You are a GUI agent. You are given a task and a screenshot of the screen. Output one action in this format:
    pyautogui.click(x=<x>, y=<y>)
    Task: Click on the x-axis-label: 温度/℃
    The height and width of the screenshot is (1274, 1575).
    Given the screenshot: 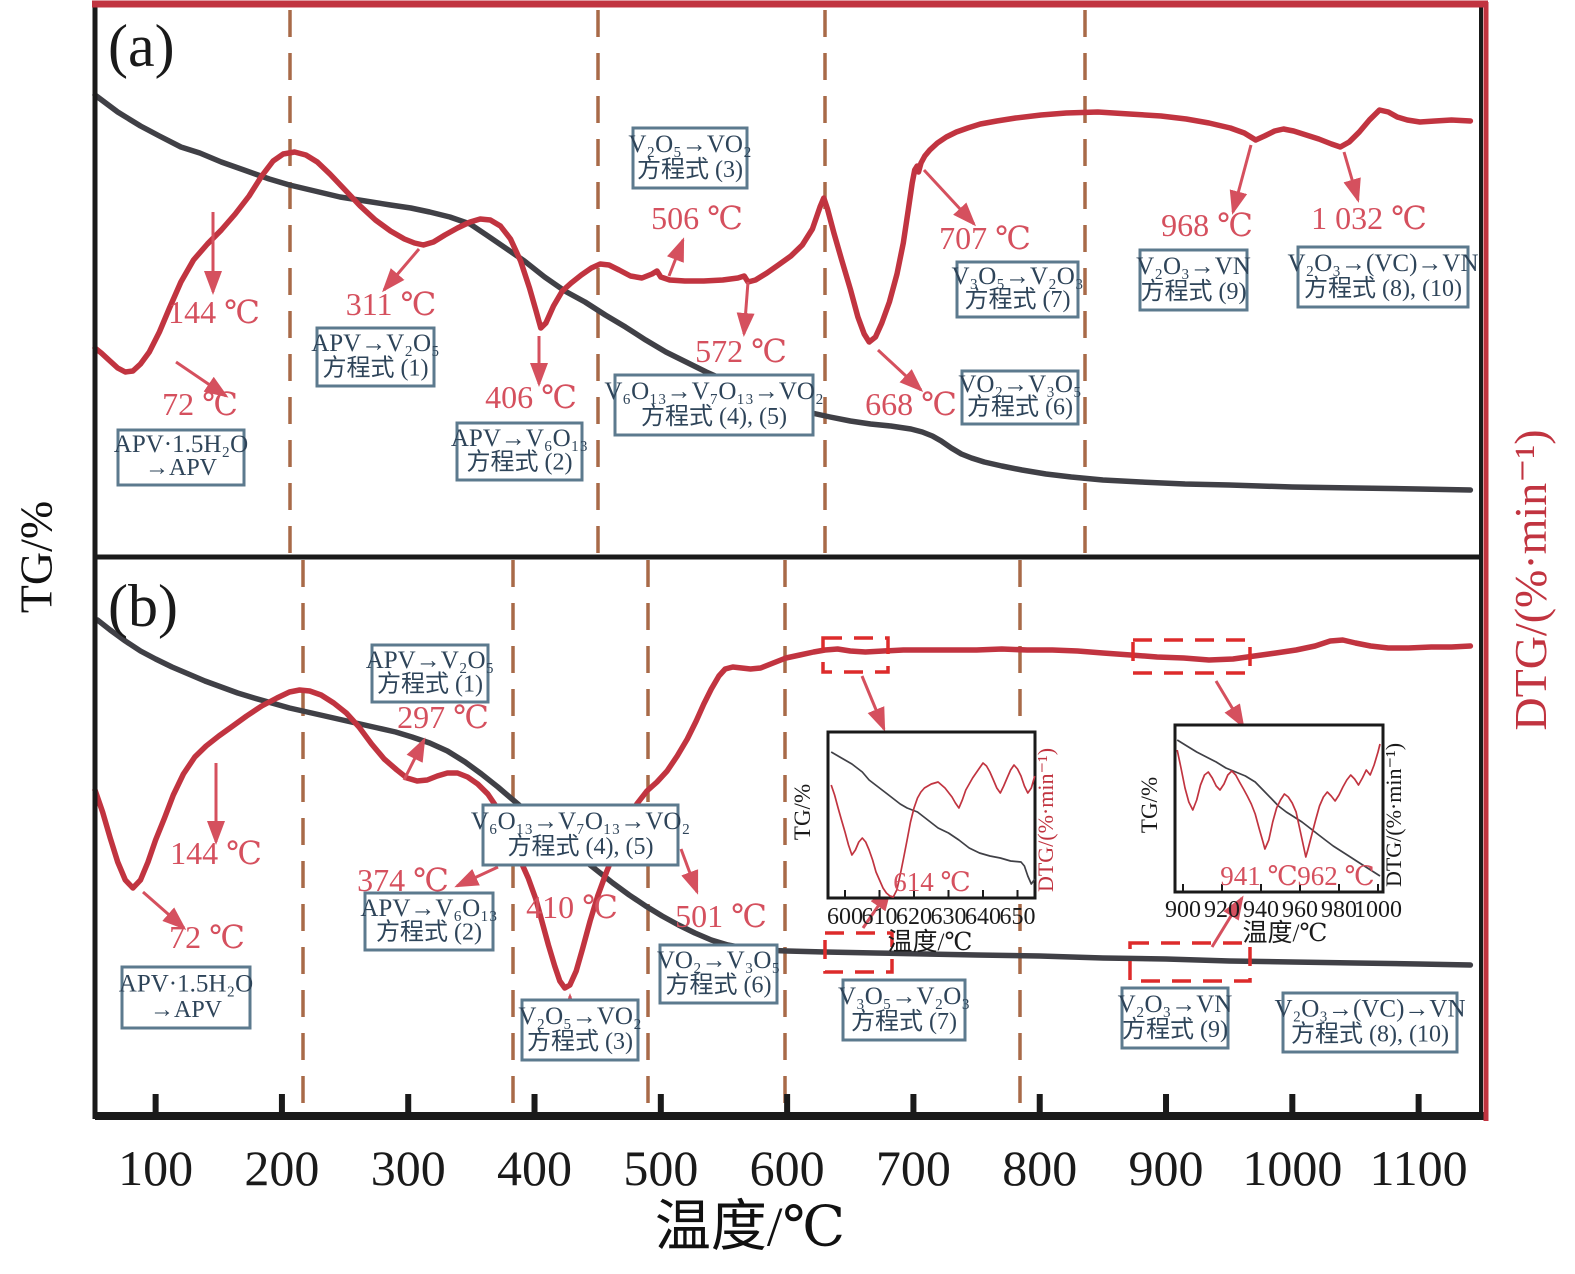 What is the action you would take?
    pyautogui.click(x=750, y=1227)
    